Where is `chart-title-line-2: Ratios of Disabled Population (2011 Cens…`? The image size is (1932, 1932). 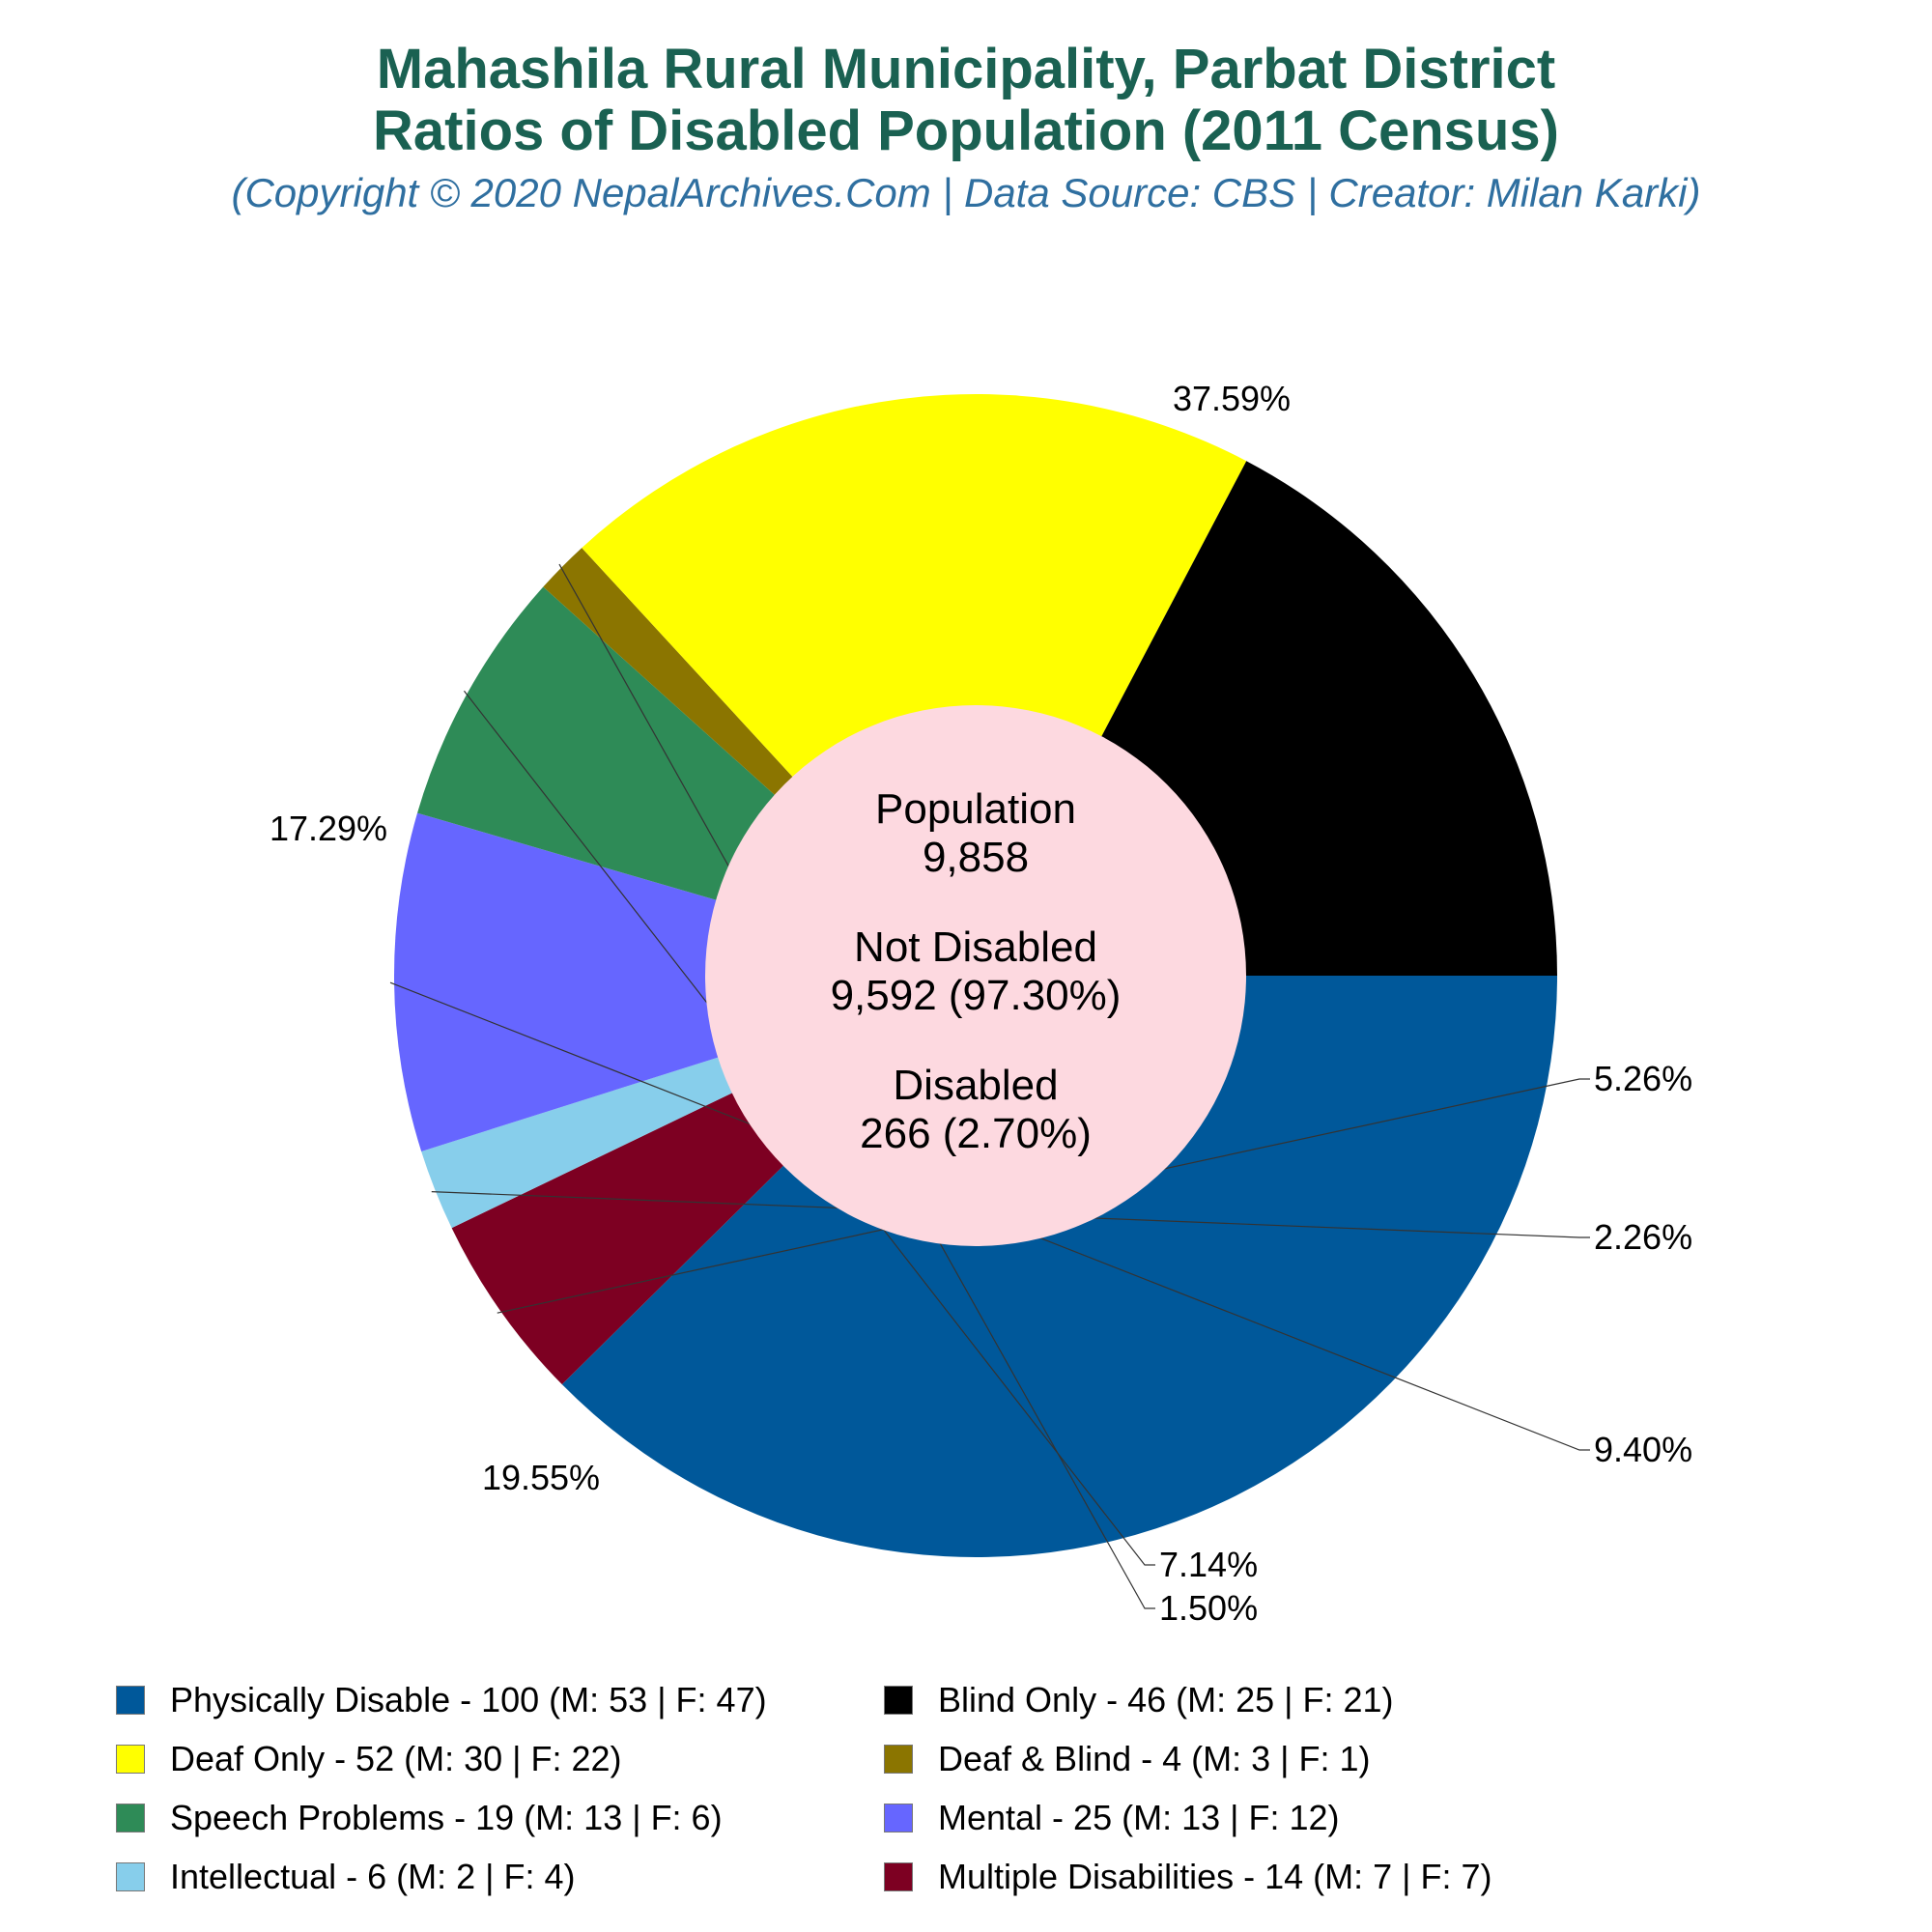 chart-title-line-2: Ratios of Disabled Population (2011 Cens… is located at coordinates (966, 130).